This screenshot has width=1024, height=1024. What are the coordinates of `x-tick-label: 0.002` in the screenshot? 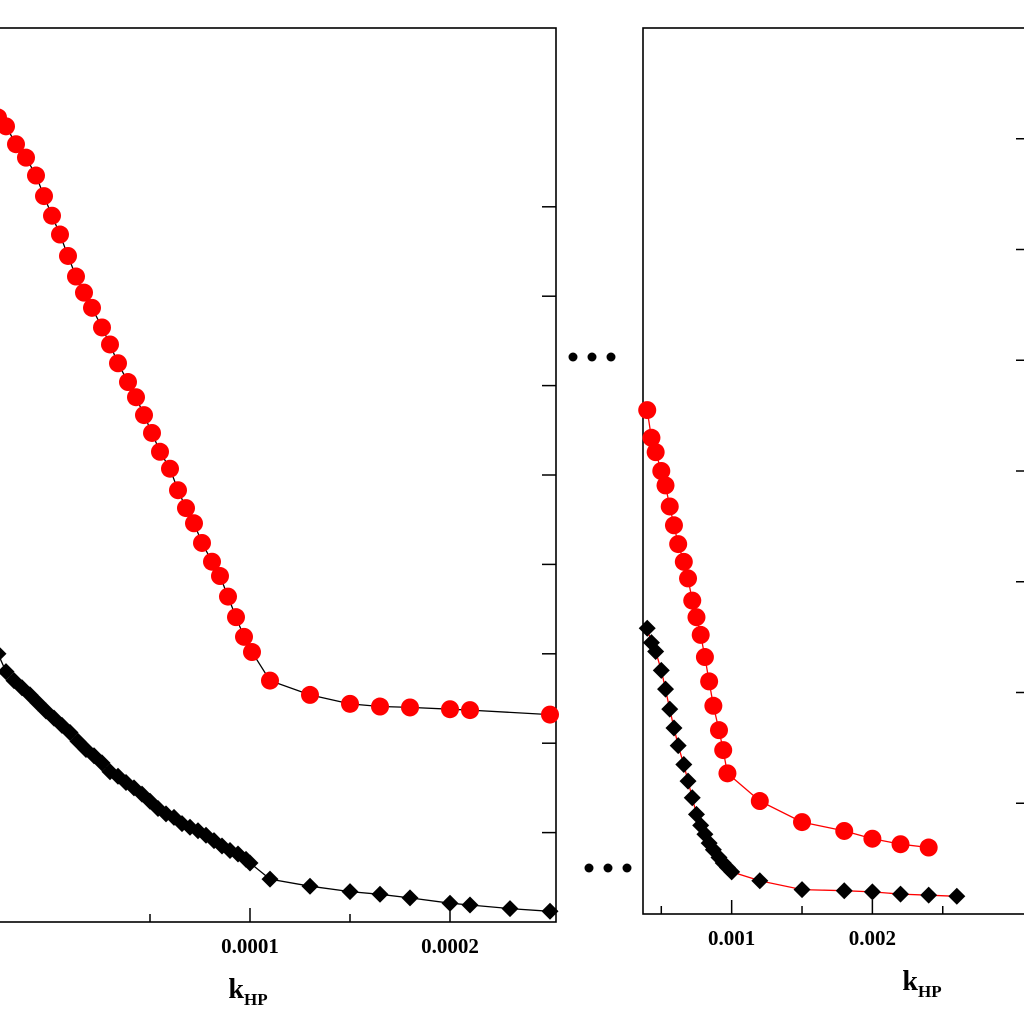 It's located at (872, 938).